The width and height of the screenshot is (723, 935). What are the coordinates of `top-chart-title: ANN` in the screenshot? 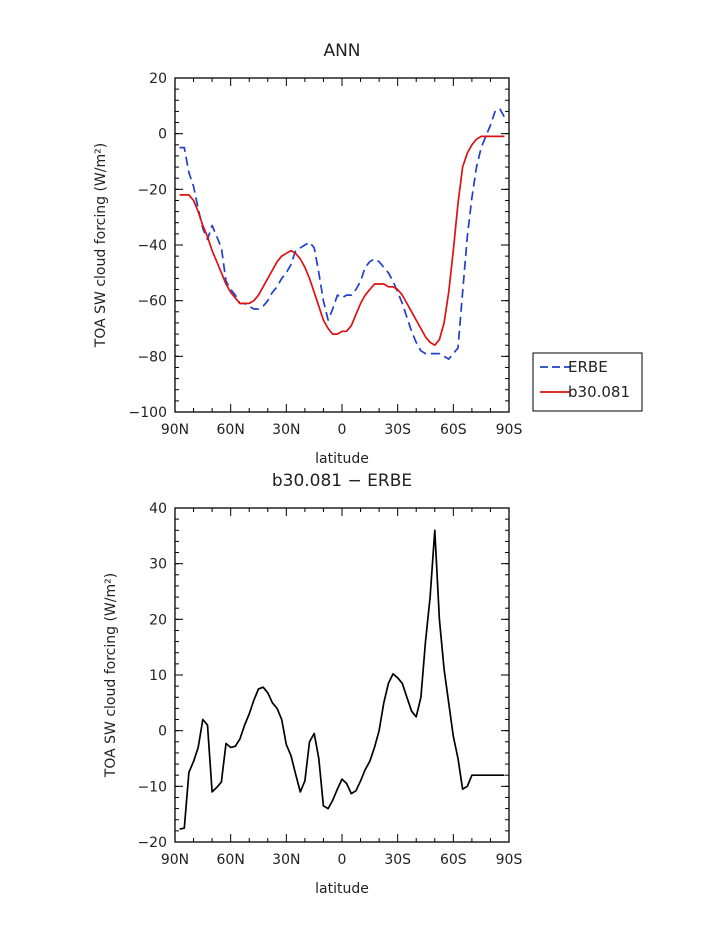 It's located at (341, 51).